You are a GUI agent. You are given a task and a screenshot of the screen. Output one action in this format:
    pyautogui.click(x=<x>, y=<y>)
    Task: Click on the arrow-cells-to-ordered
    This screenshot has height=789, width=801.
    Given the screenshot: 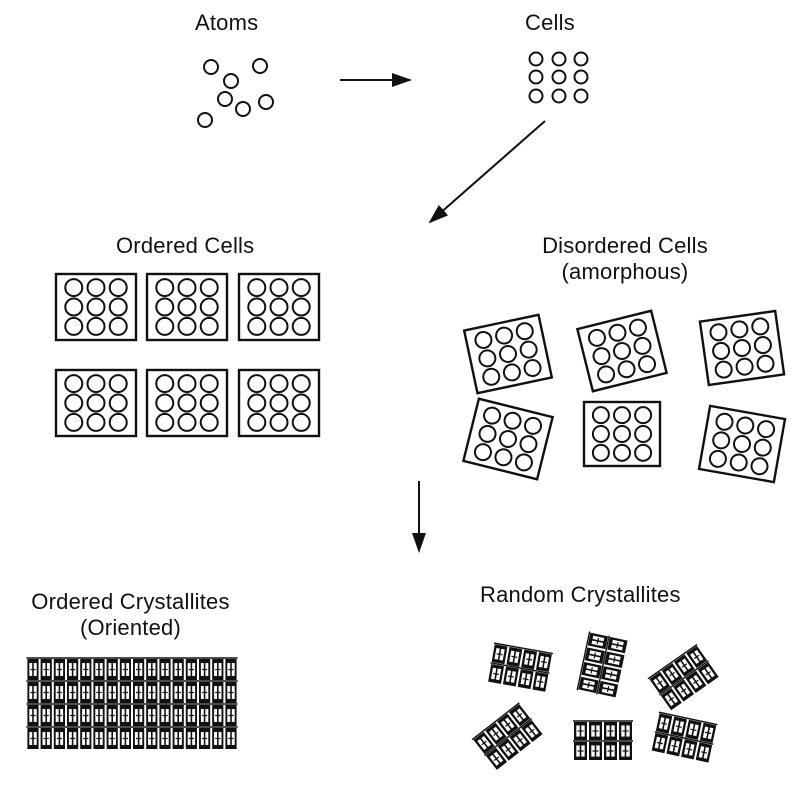 What is the action you would take?
    pyautogui.click(x=487, y=172)
    